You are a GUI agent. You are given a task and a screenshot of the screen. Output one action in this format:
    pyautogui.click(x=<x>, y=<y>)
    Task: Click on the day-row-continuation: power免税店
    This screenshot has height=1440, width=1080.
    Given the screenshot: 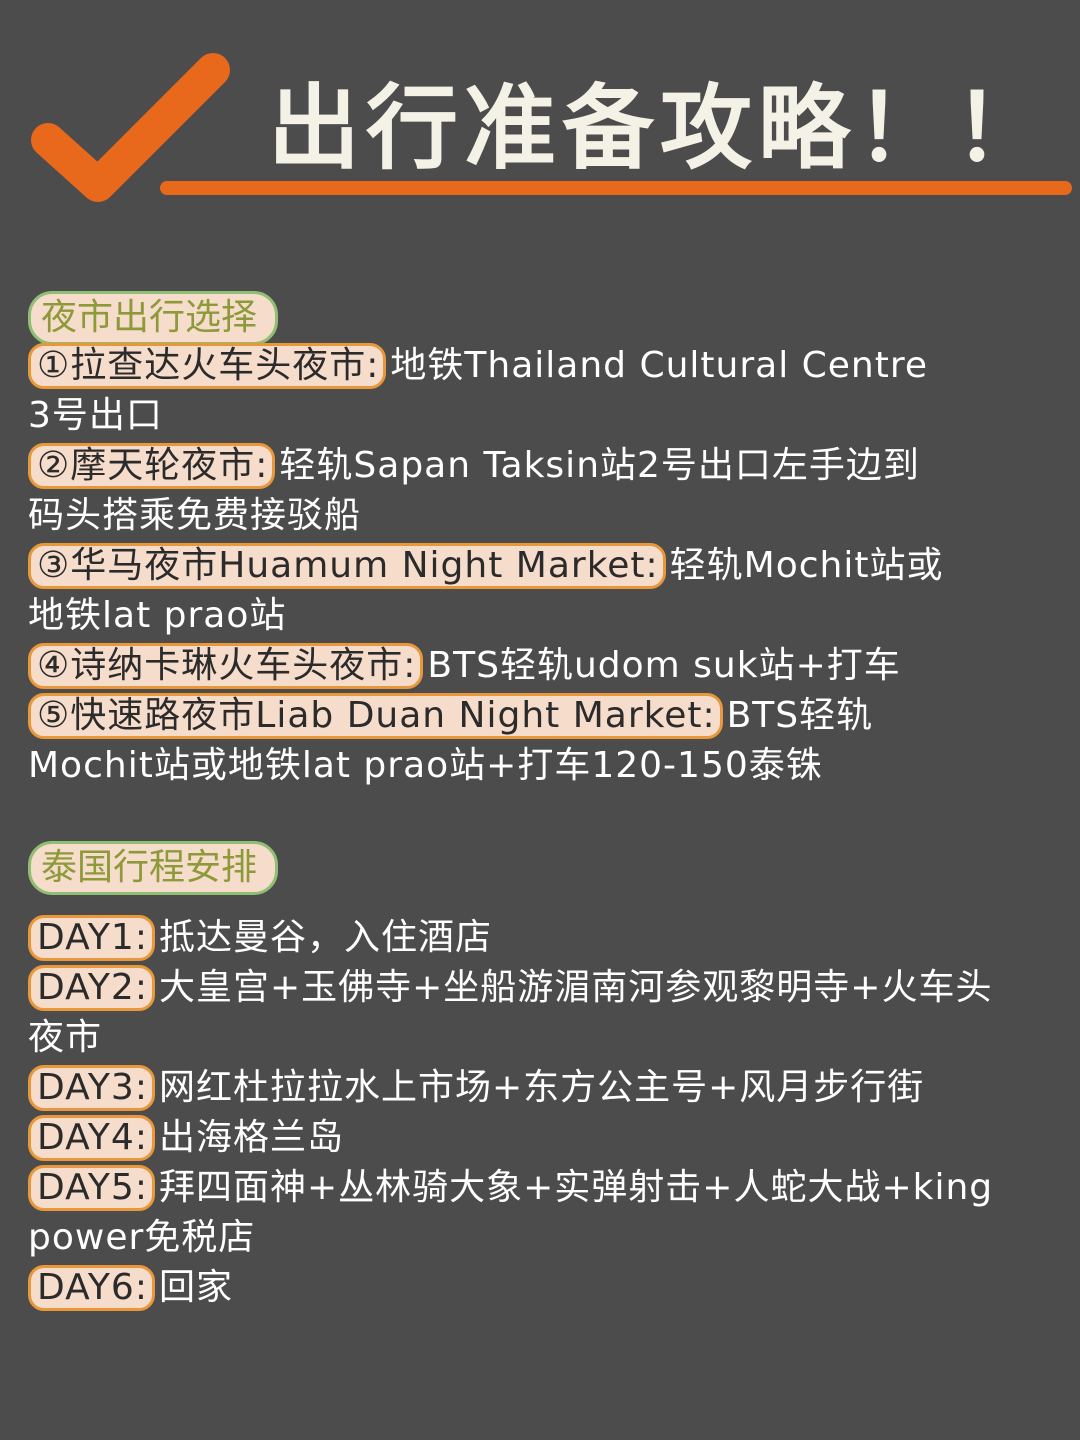 What is the action you would take?
    pyautogui.click(x=543, y=1238)
    